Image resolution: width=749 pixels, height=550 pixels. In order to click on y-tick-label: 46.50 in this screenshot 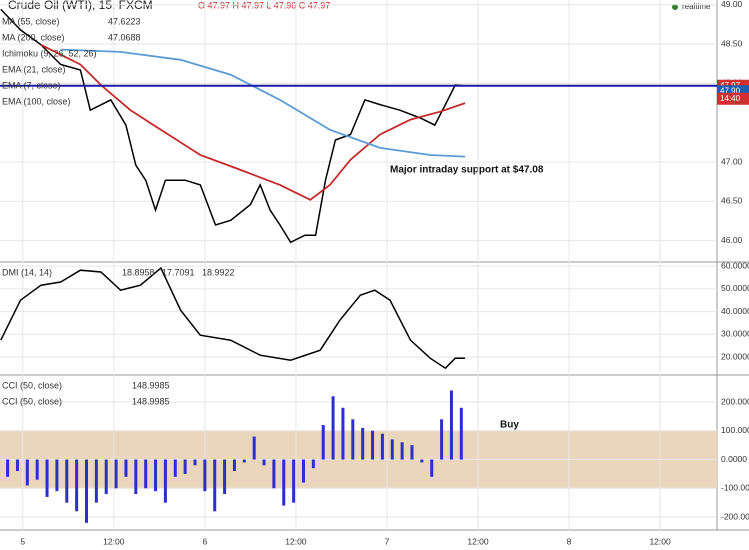, I will do `click(732, 201)`.